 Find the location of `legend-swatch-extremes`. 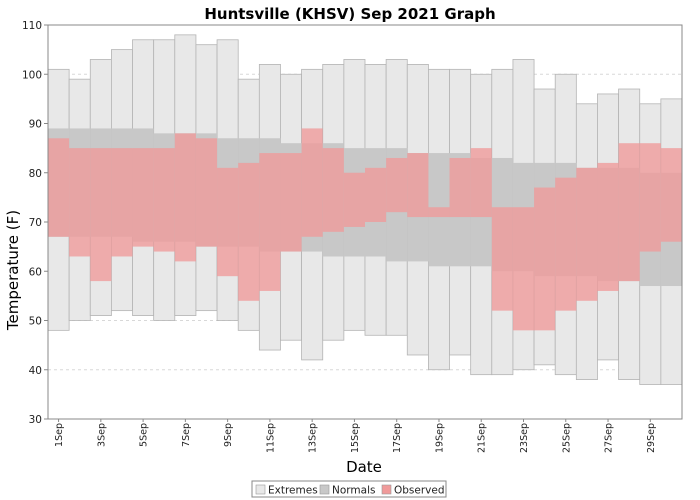

legend-swatch-extremes is located at coordinates (260, 489).